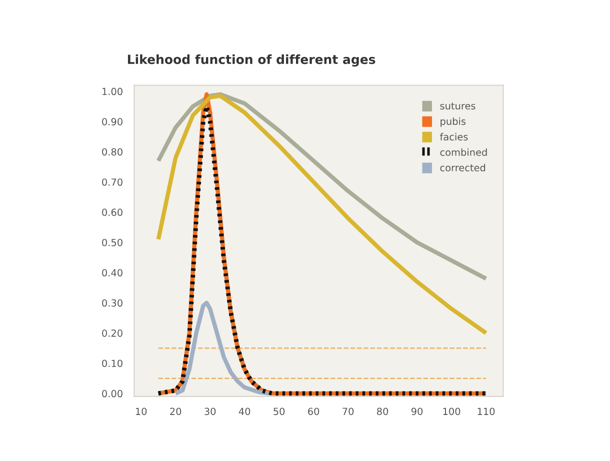 The width and height of the screenshot is (610, 461). What do you see at coordinates (453, 122) in the screenshot?
I see `legend-label: pubis` at bounding box center [453, 122].